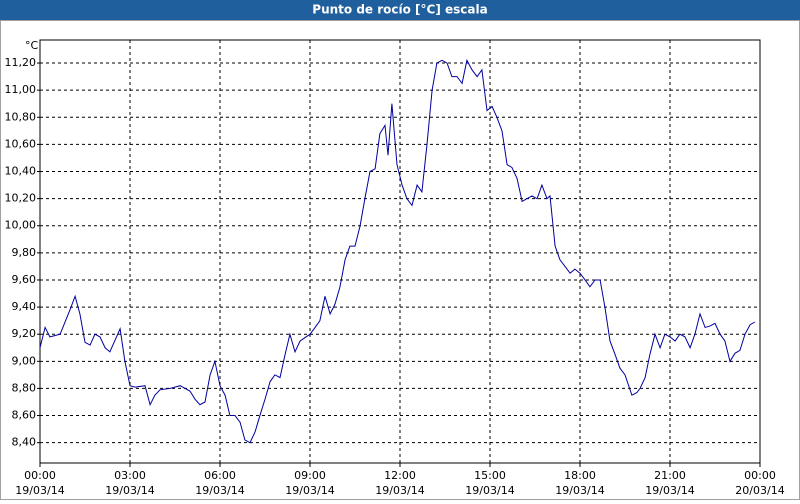 The width and height of the screenshot is (800, 504). What do you see at coordinates (21, 143) in the screenshot?
I see `y-tick-label: 10,60` at bounding box center [21, 143].